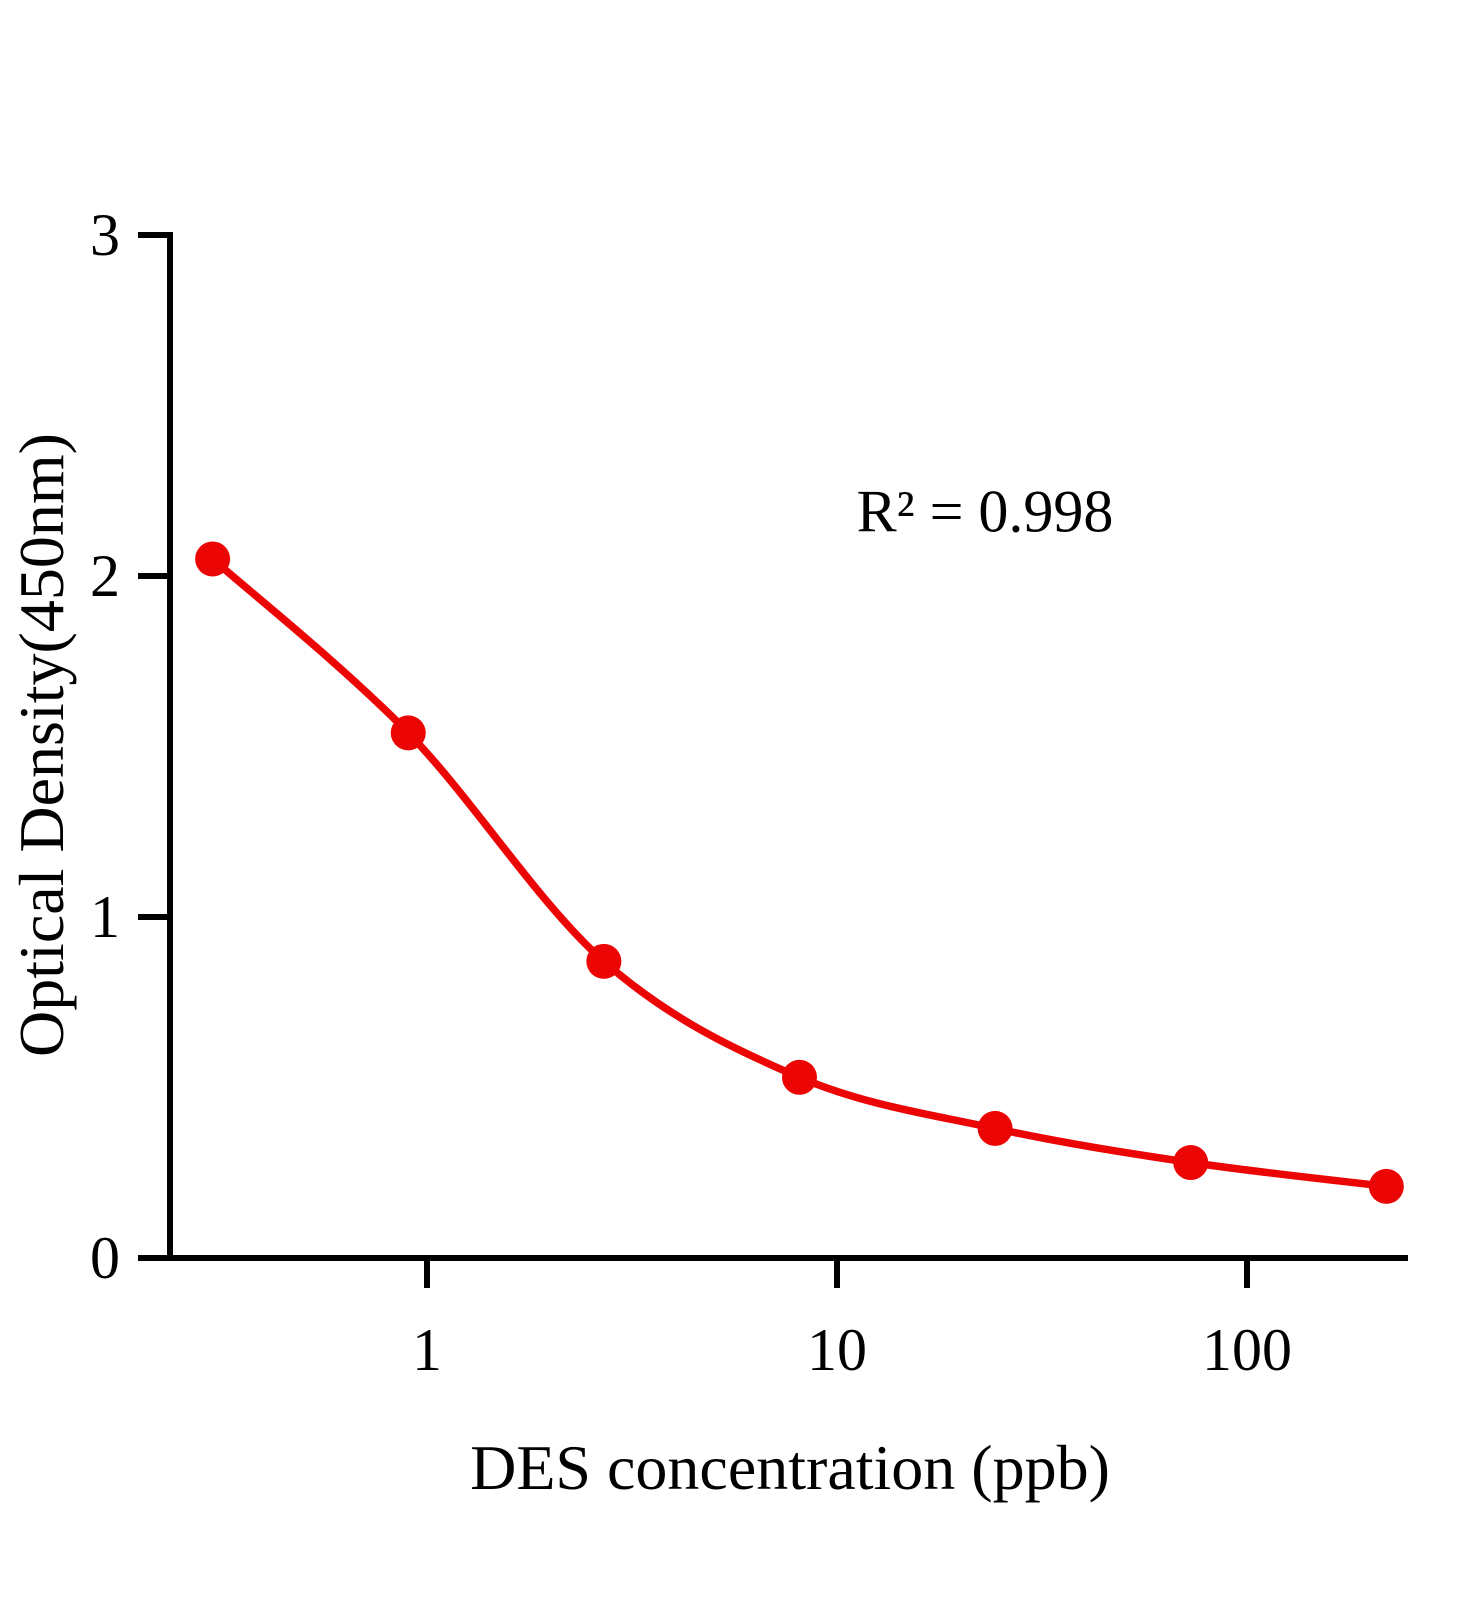  Describe the element at coordinates (427, 1350) in the screenshot. I see `x-tick-label: 1` at that location.